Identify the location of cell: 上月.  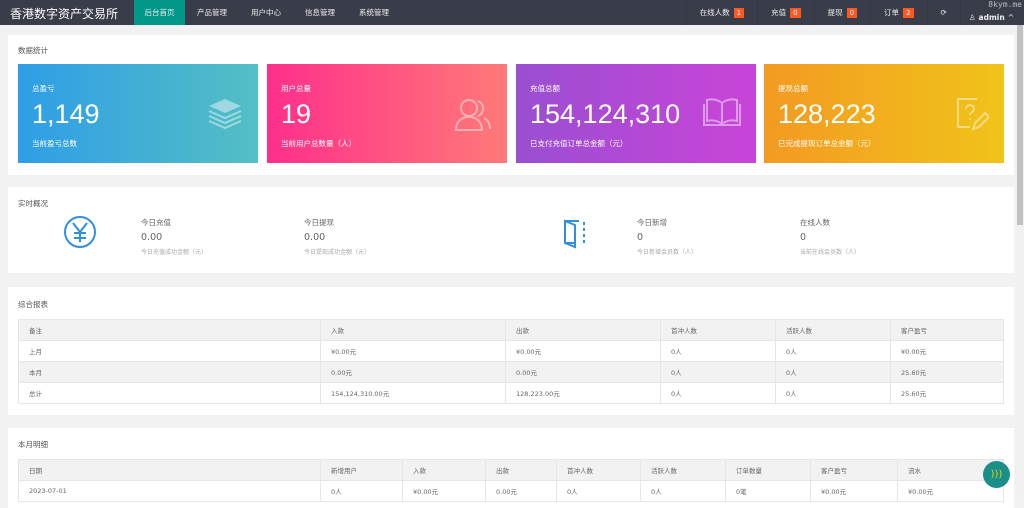
(169, 351).